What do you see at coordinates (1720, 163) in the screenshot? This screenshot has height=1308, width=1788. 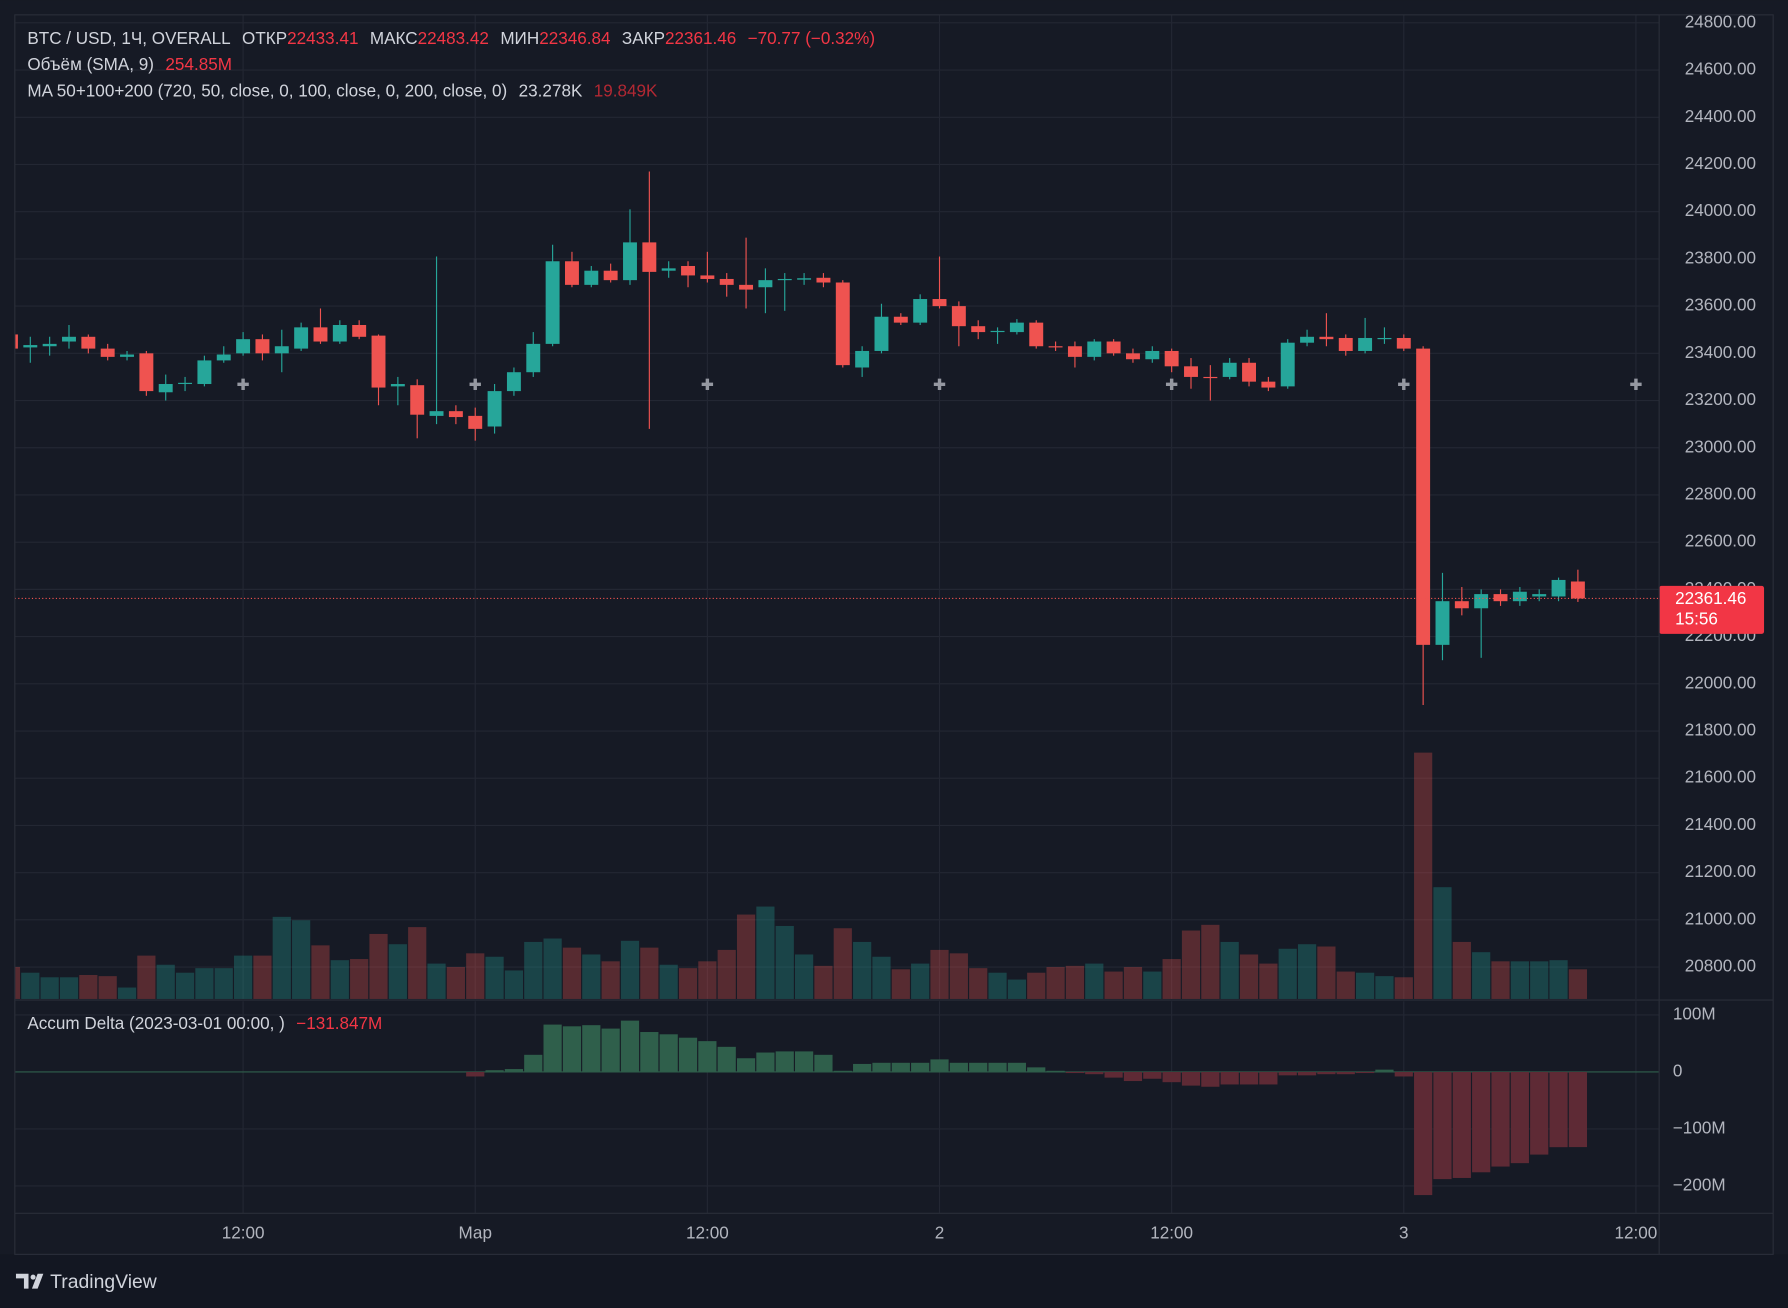 I see `y-tick-label: 24200.00` at bounding box center [1720, 163].